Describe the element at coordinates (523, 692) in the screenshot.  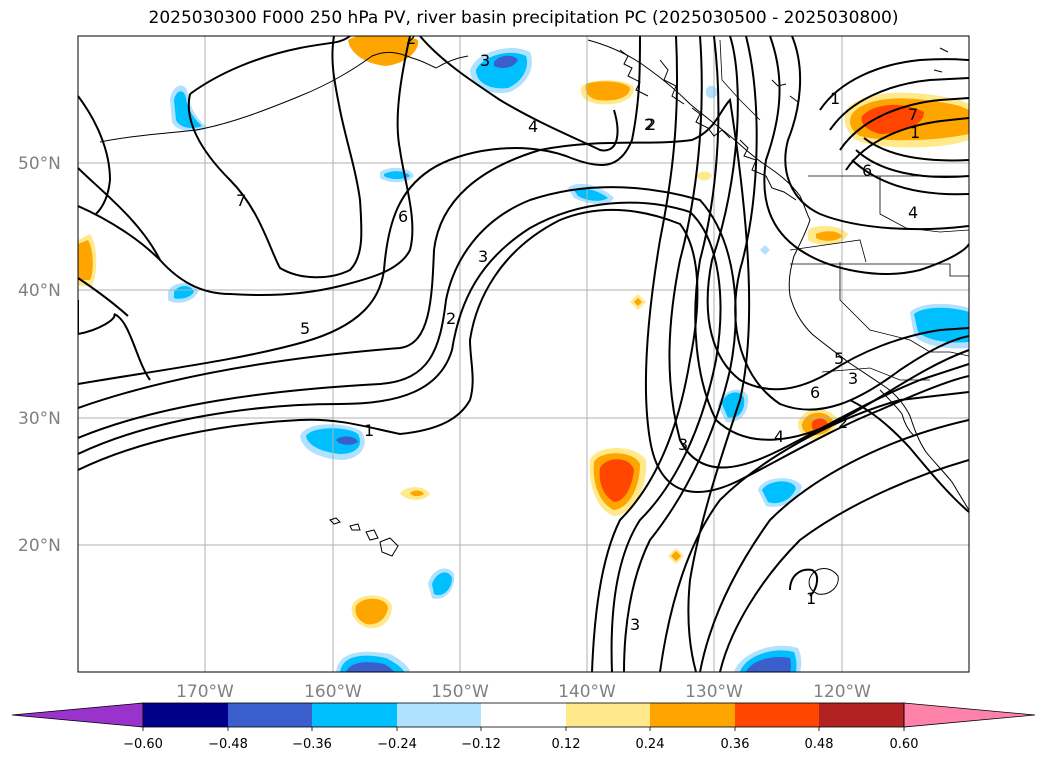
I see `lon-labels: 170°W 160°W 150°W 140°W 130°W 120°W` at that location.